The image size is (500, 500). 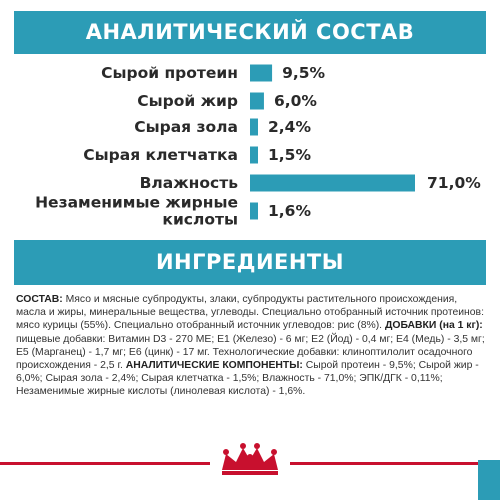 I want to click on value-label: 71,0%, so click(x=454, y=183).